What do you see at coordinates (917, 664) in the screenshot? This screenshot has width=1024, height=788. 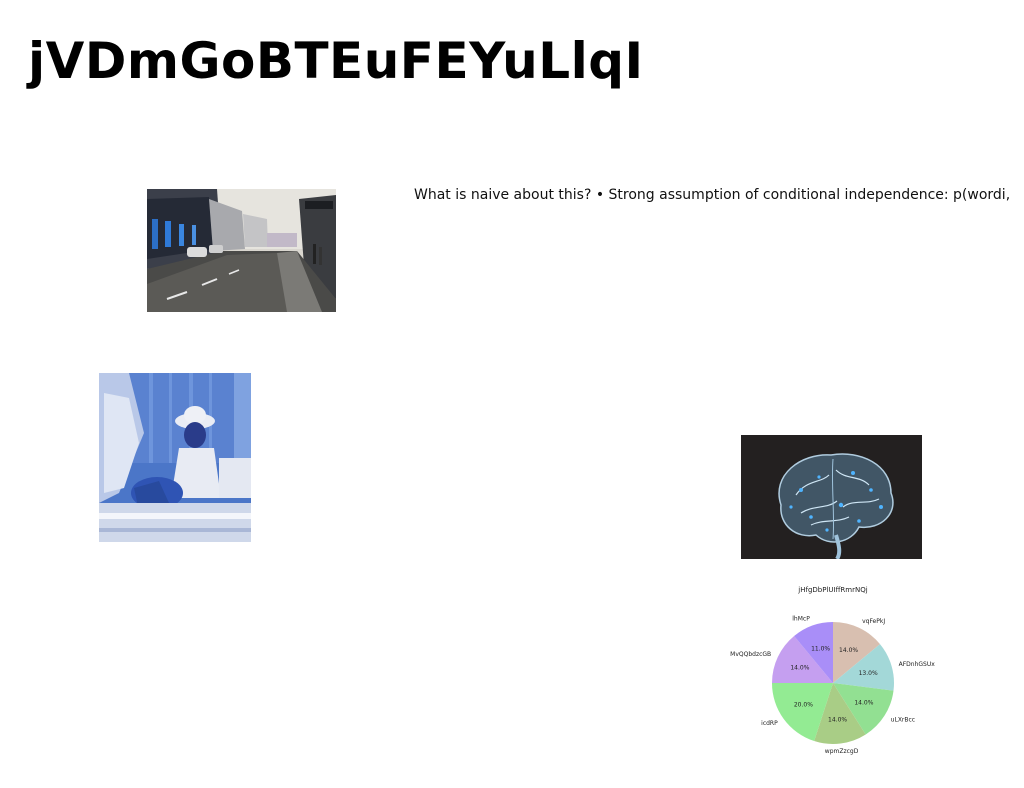 I see `pie-slice-label: AFDnhGSUx` at bounding box center [917, 664].